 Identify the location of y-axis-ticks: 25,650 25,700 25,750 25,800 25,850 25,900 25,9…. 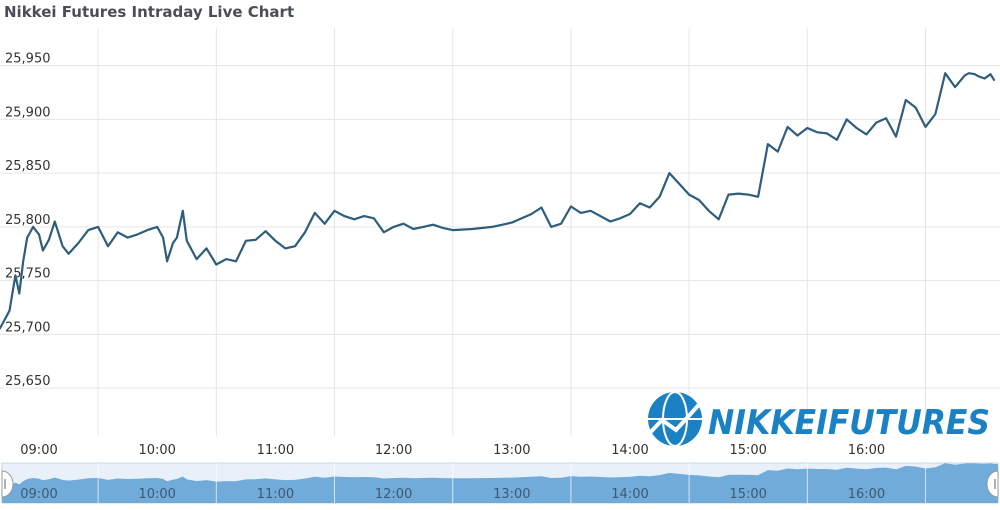
(28, 221).